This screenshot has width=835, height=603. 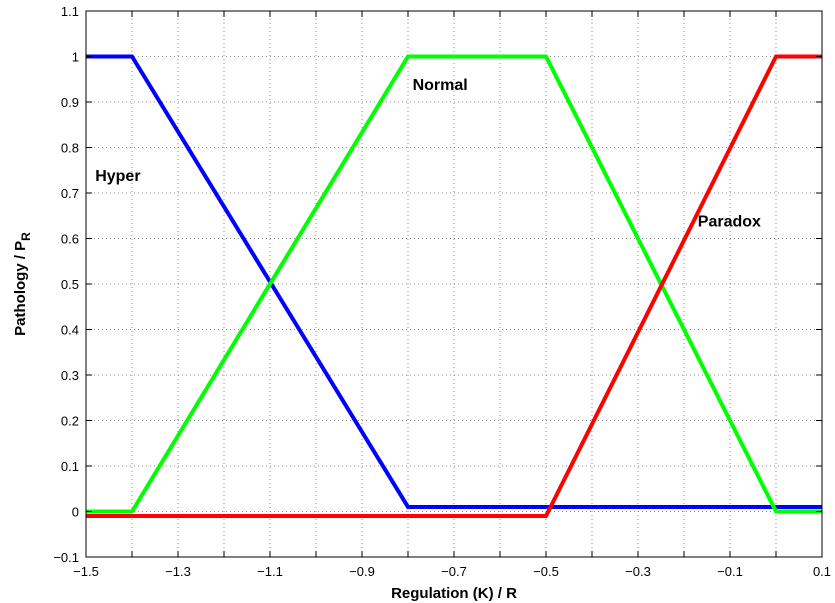 What do you see at coordinates (70, 284) in the screenshot?
I see `y-tick-label: 0.5` at bounding box center [70, 284].